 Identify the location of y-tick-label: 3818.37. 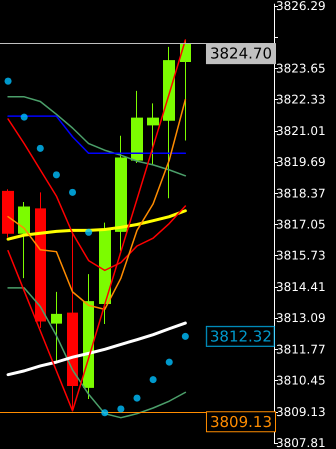
(301, 193).